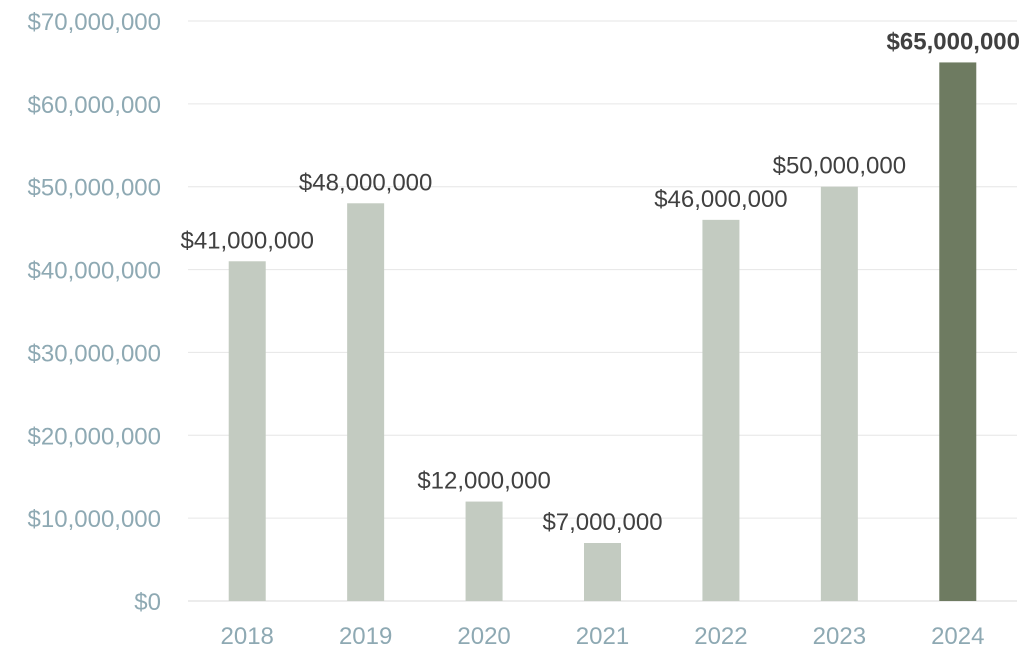  I want to click on x-tick-label: 2024, so click(957, 635).